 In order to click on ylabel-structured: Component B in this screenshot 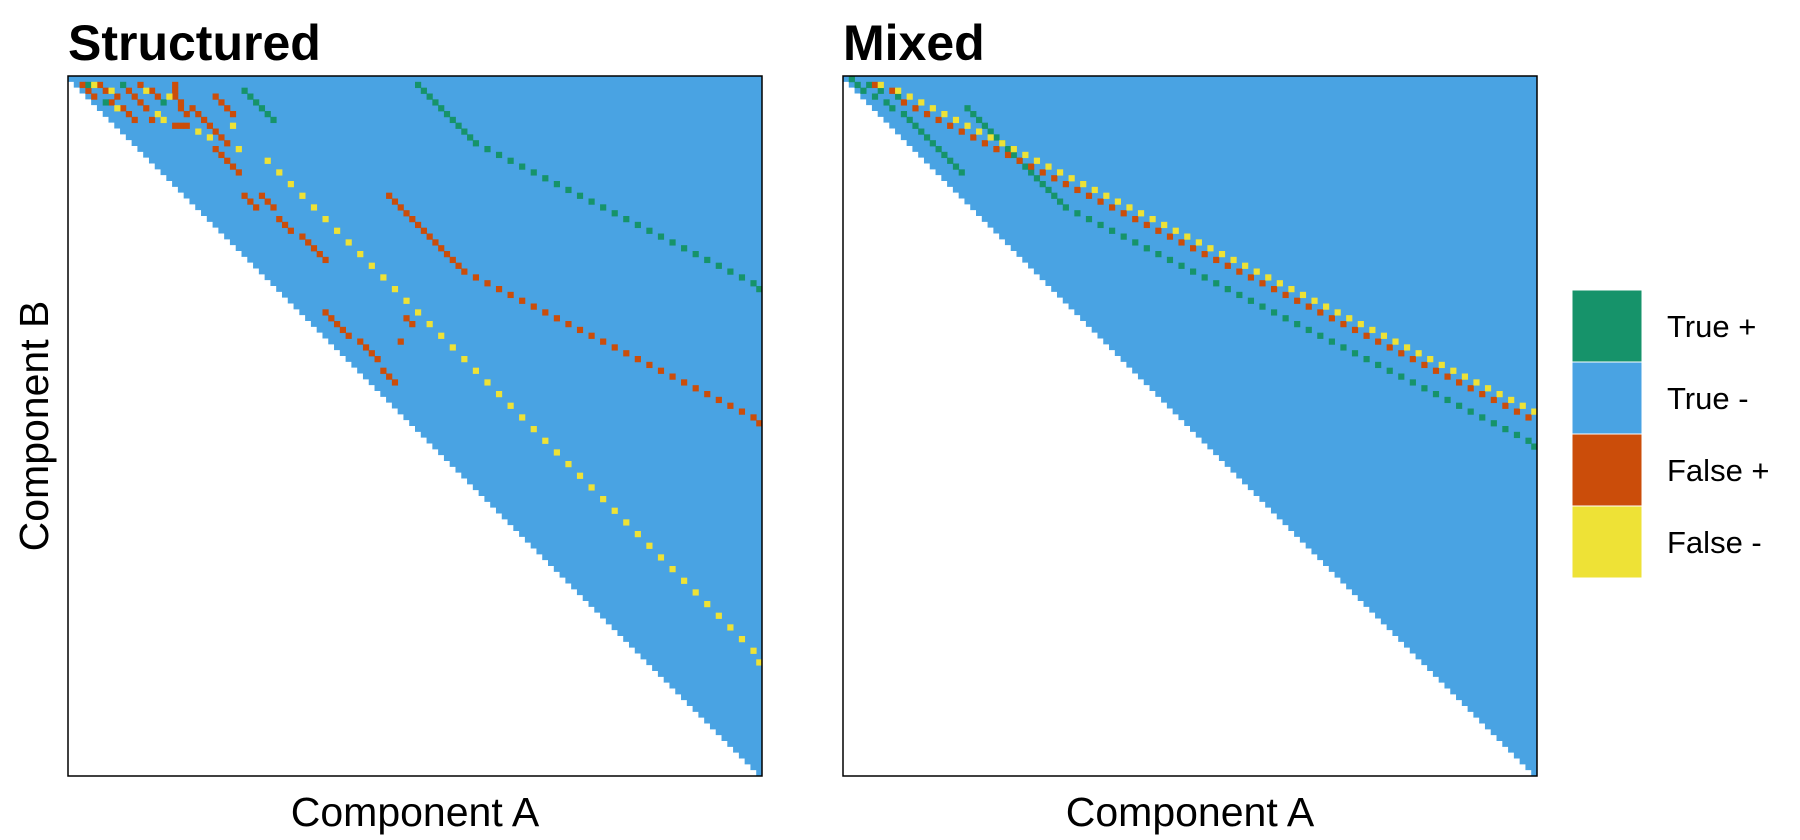, I will do `click(34, 426)`.